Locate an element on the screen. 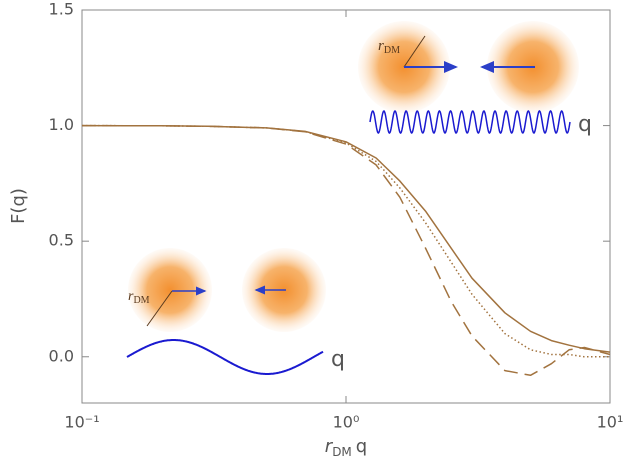 The height and width of the screenshot is (472, 624). x-label-symbol: r is located at coordinates (329, 446).